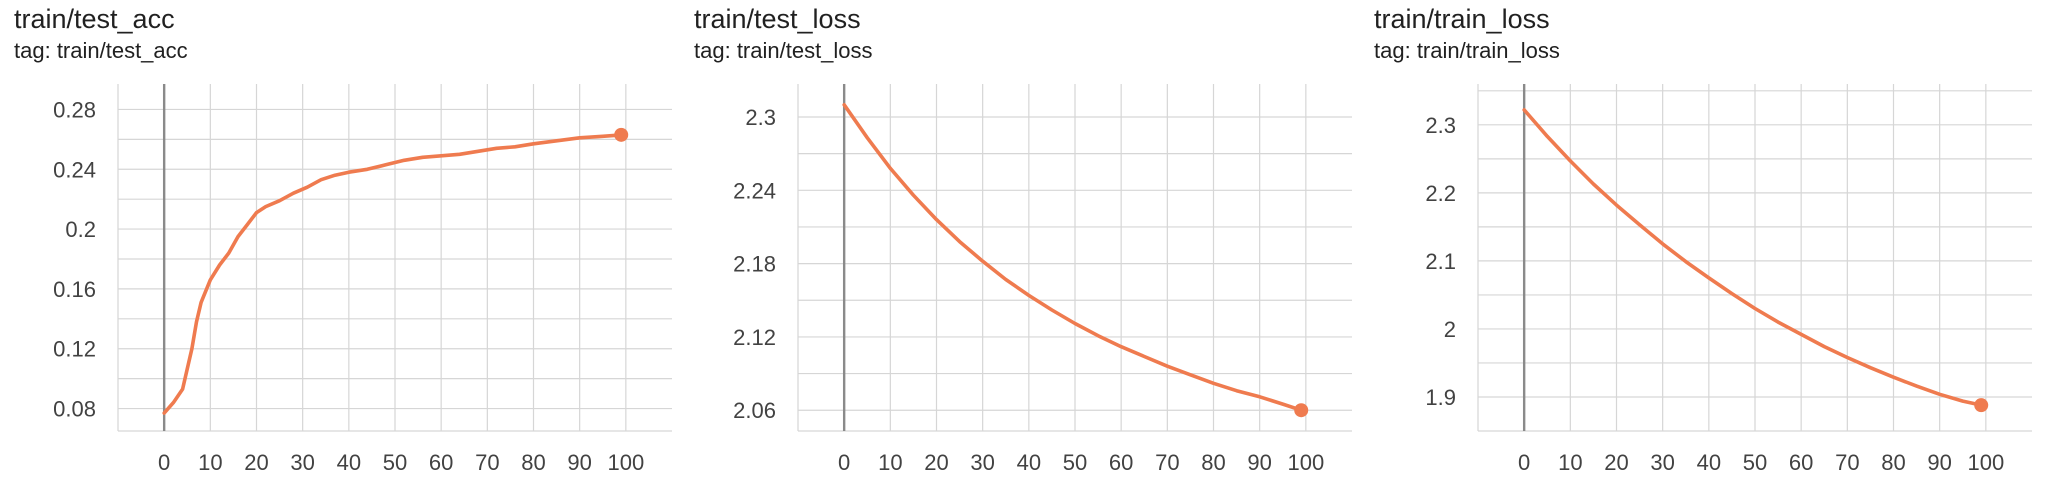 This screenshot has width=2046, height=486. What do you see at coordinates (74, 409) in the screenshot?
I see `y-tick-label: 0.08` at bounding box center [74, 409].